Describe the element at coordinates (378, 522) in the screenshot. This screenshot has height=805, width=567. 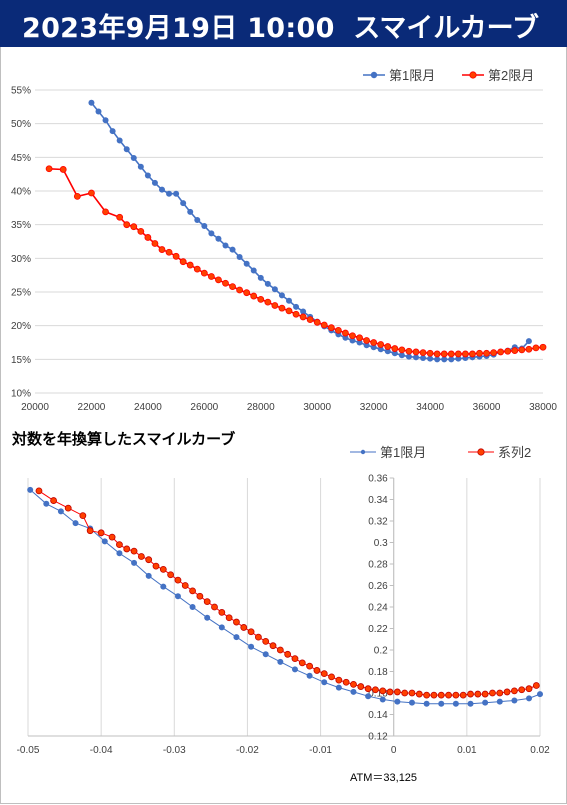
I see `y-tick-label: 0.32` at that location.